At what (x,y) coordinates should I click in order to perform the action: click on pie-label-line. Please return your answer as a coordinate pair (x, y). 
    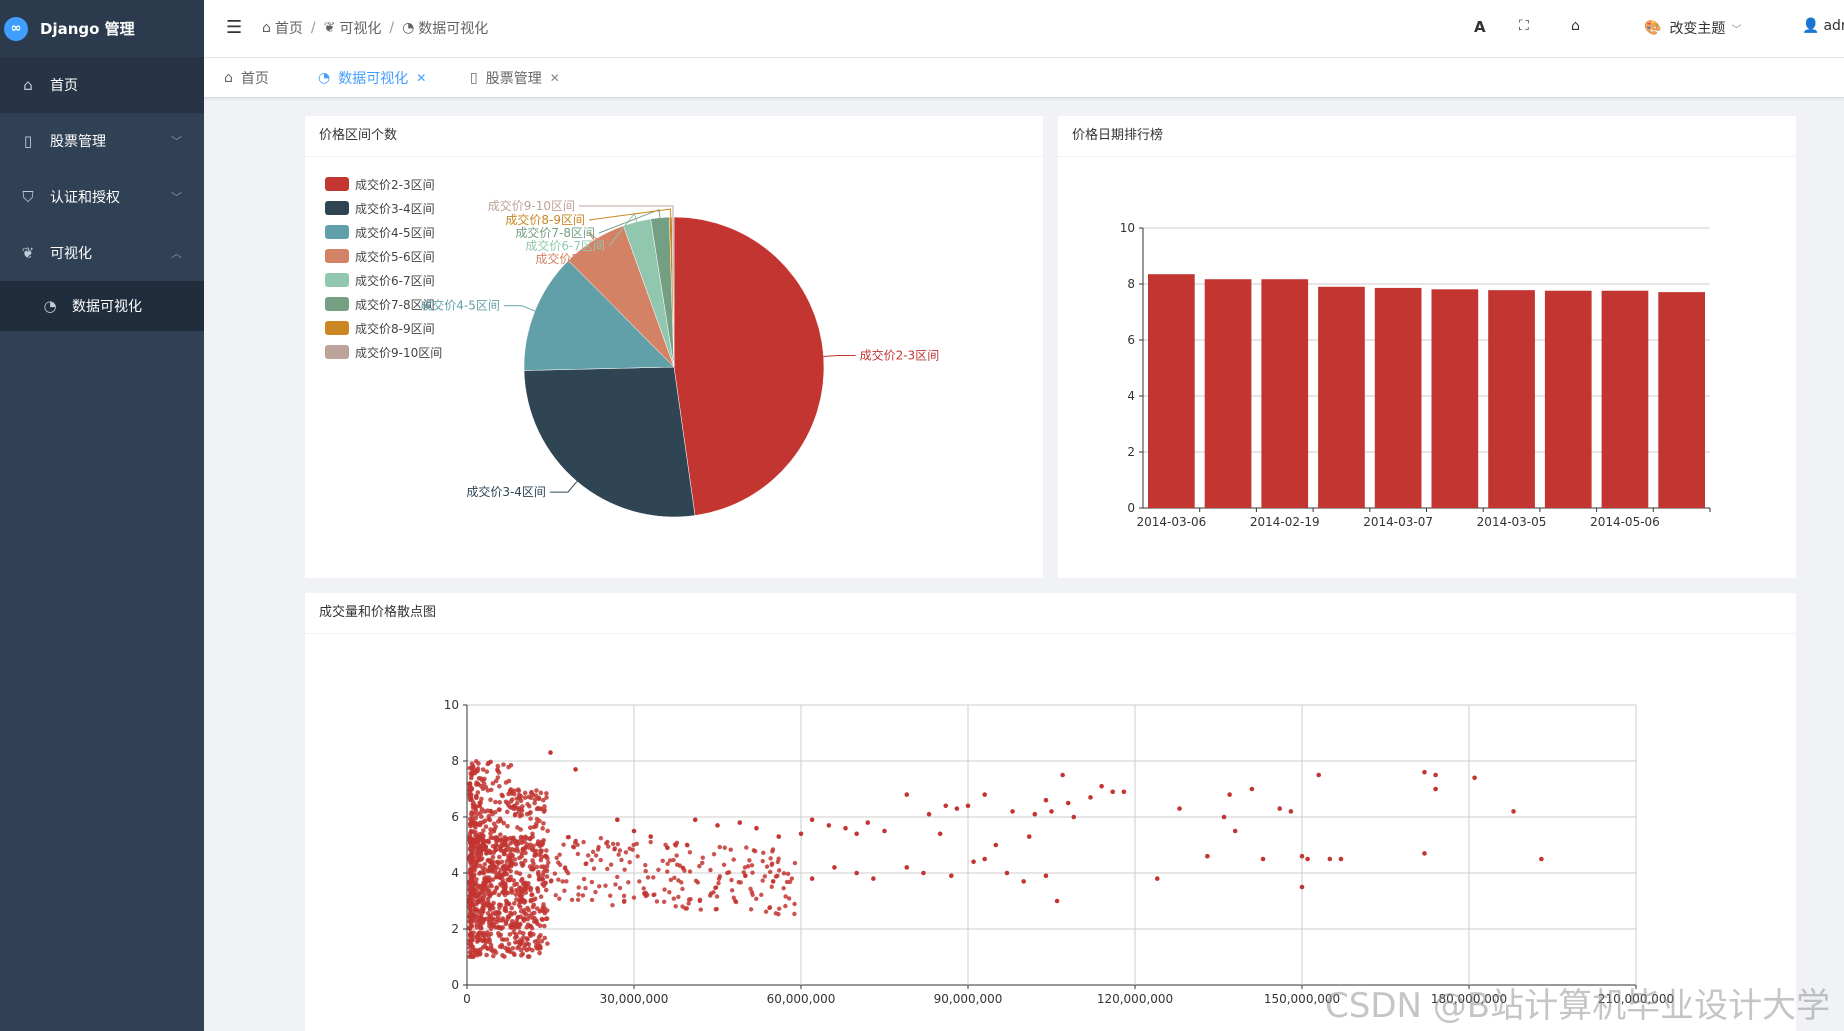
    Looking at the image, I should click on (629, 221).